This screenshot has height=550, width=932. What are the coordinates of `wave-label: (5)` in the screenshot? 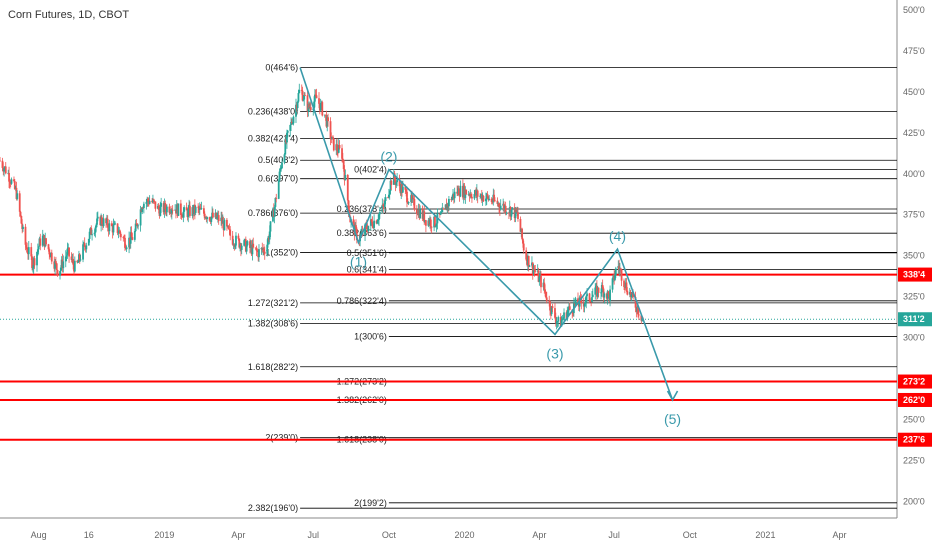 It's located at (672, 419).